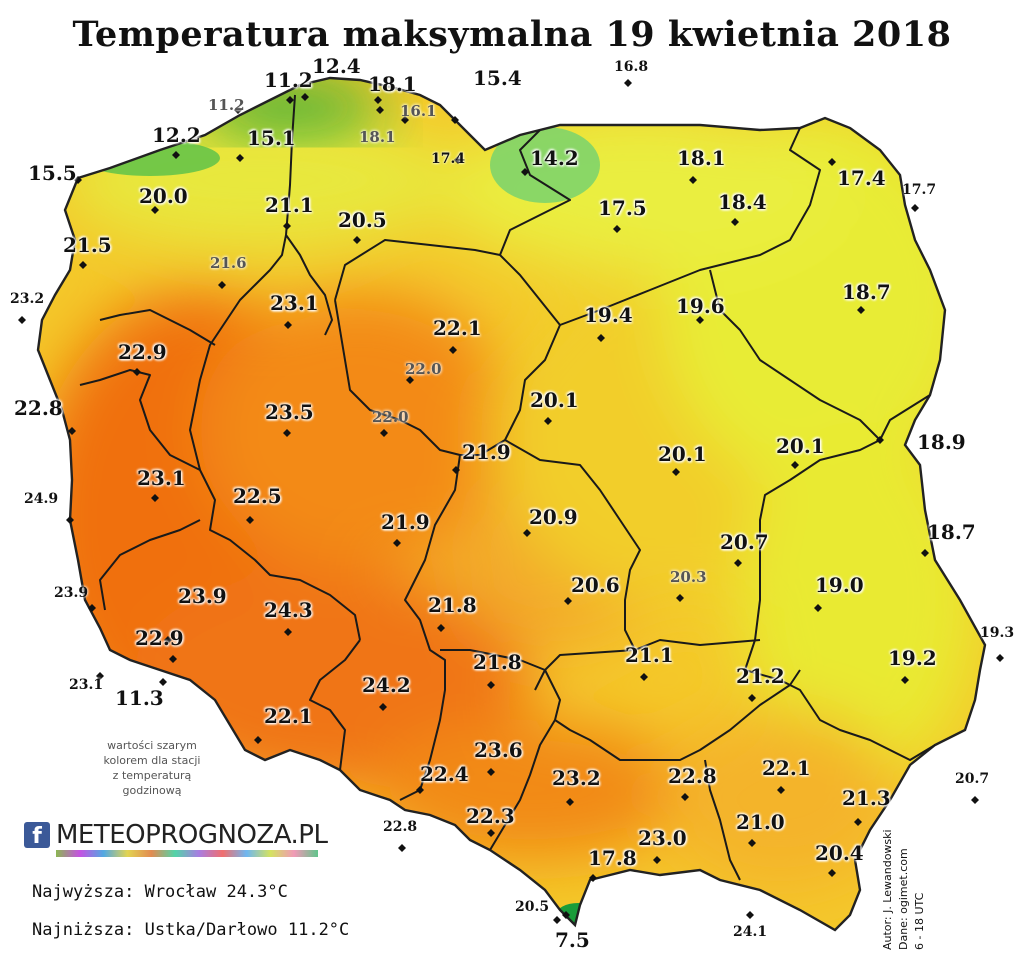 This screenshot has height=963, width=1024. What do you see at coordinates (336, 66) in the screenshot?
I see `station-label-0: 12.4` at bounding box center [336, 66].